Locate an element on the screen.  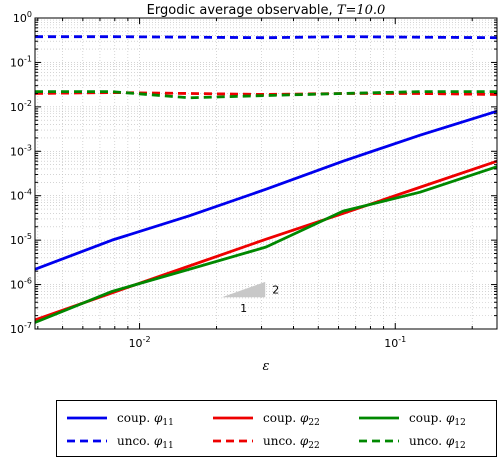
title-text: Ergodic average observable, is located at coordinates (242, 10).